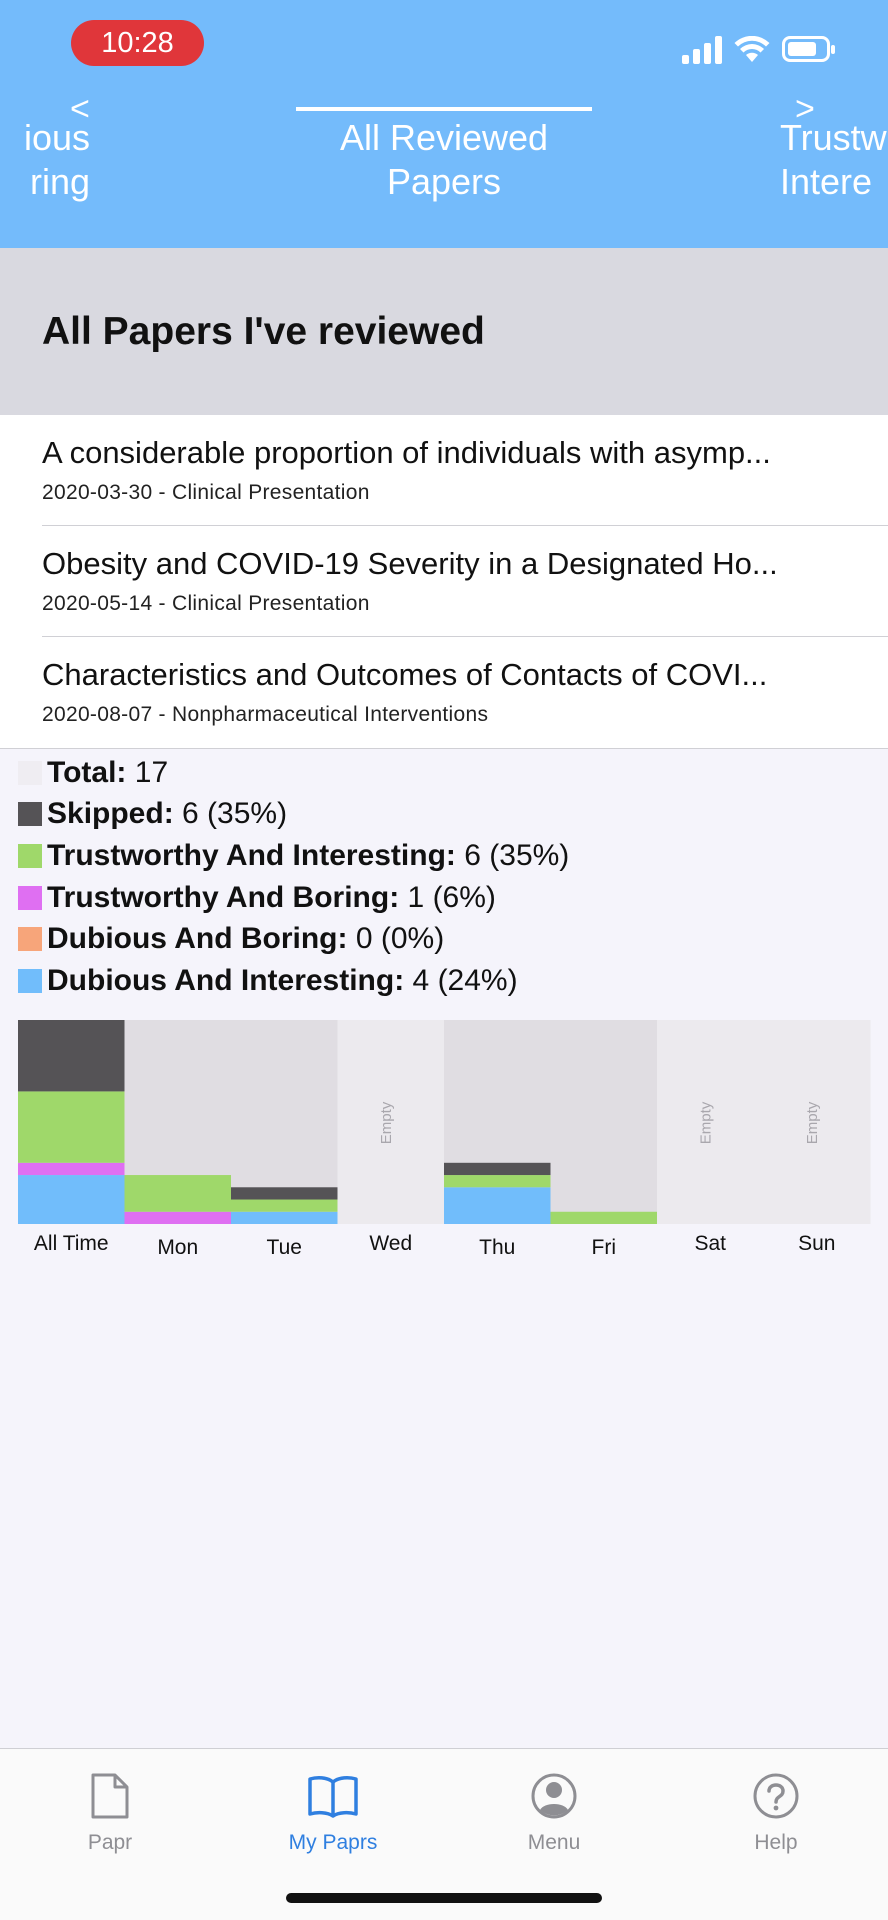  I want to click on question-circle-icon, so click(776, 1796).